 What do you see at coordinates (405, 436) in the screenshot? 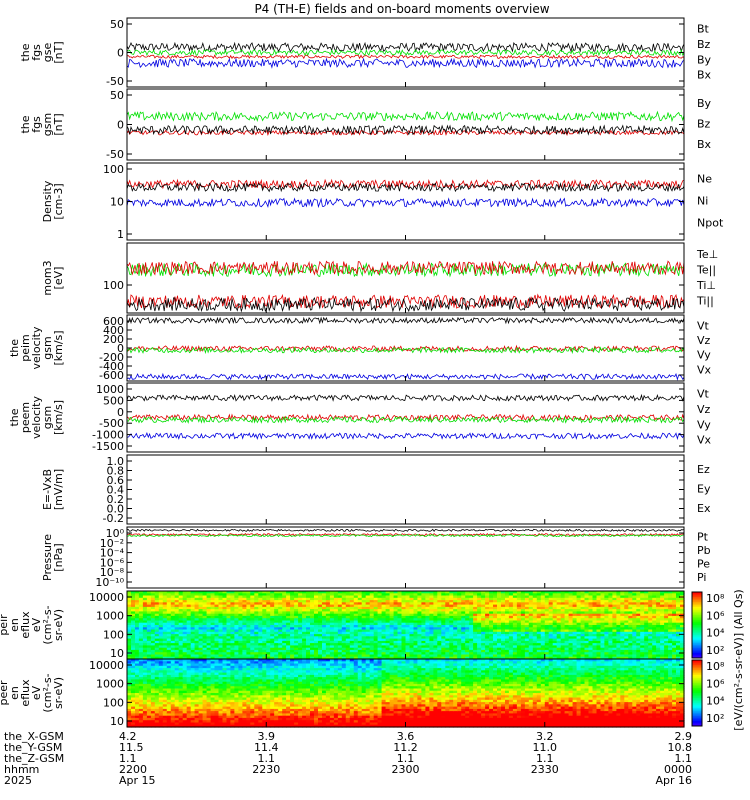
I see `series-Vx` at bounding box center [405, 436].